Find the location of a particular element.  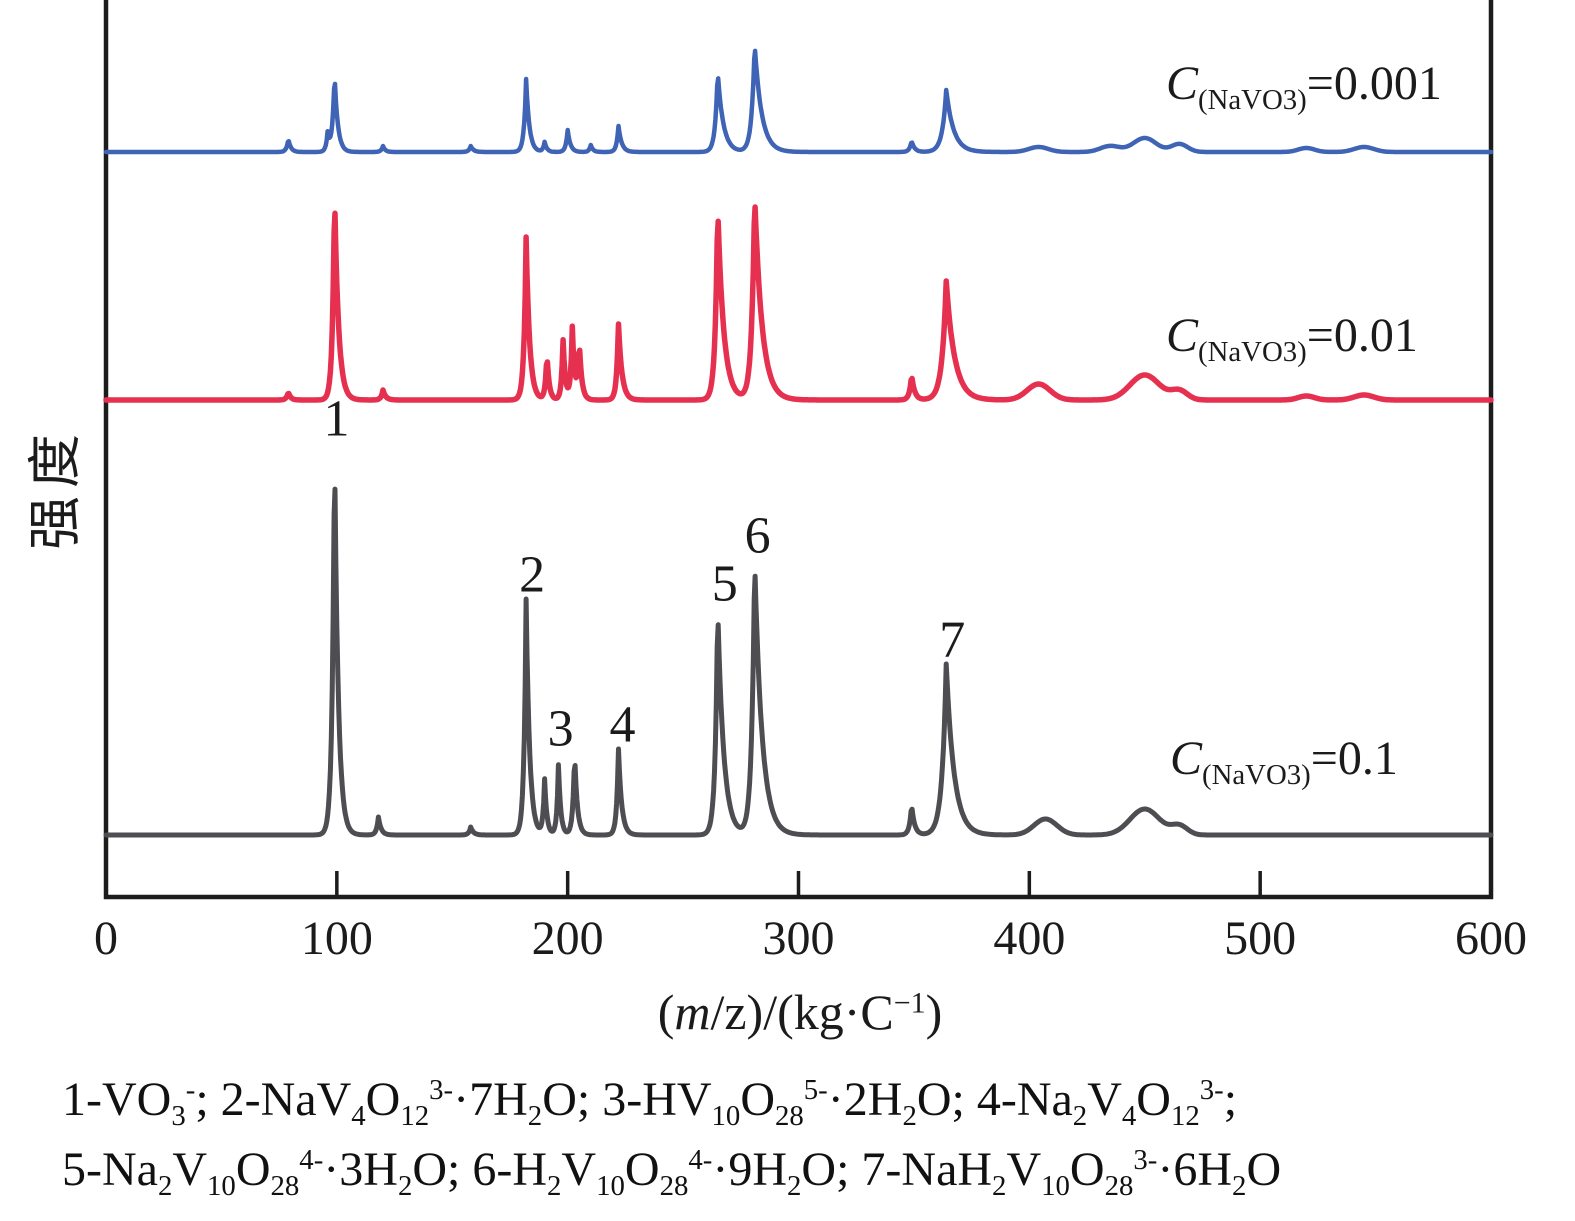

peak-label-4: 4 is located at coordinates (622, 725).